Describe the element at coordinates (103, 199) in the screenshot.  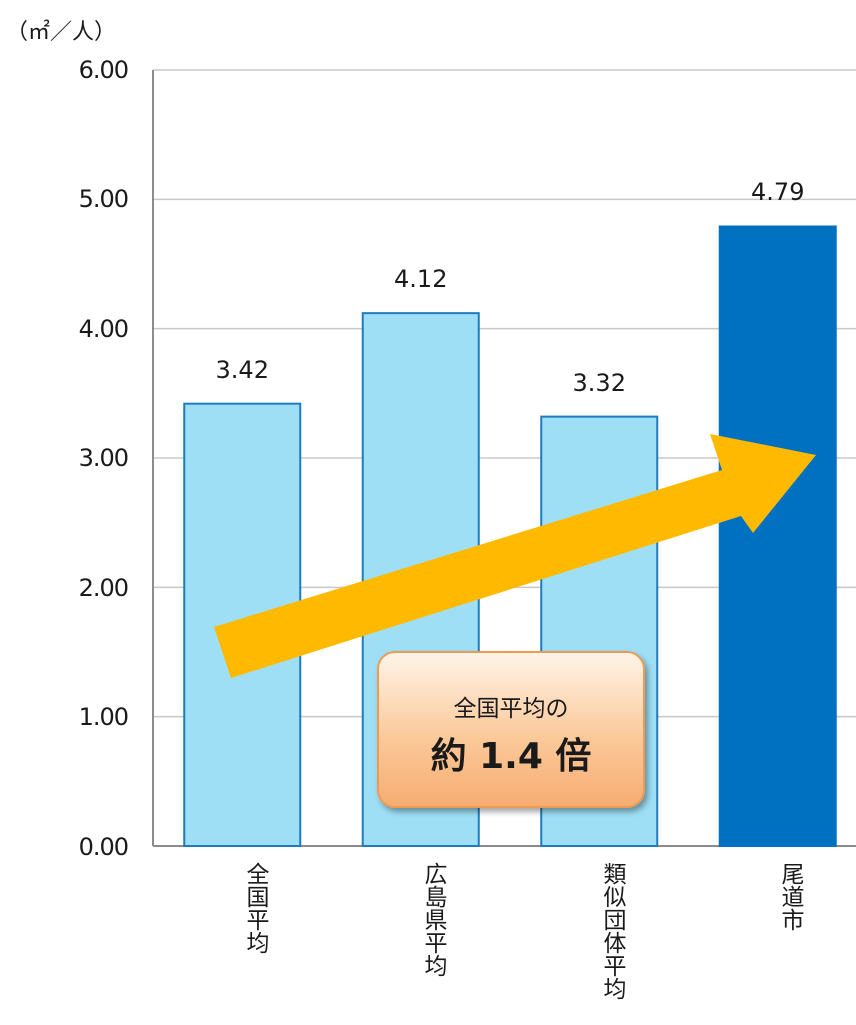
I see `y-tick-label: 5.00` at that location.